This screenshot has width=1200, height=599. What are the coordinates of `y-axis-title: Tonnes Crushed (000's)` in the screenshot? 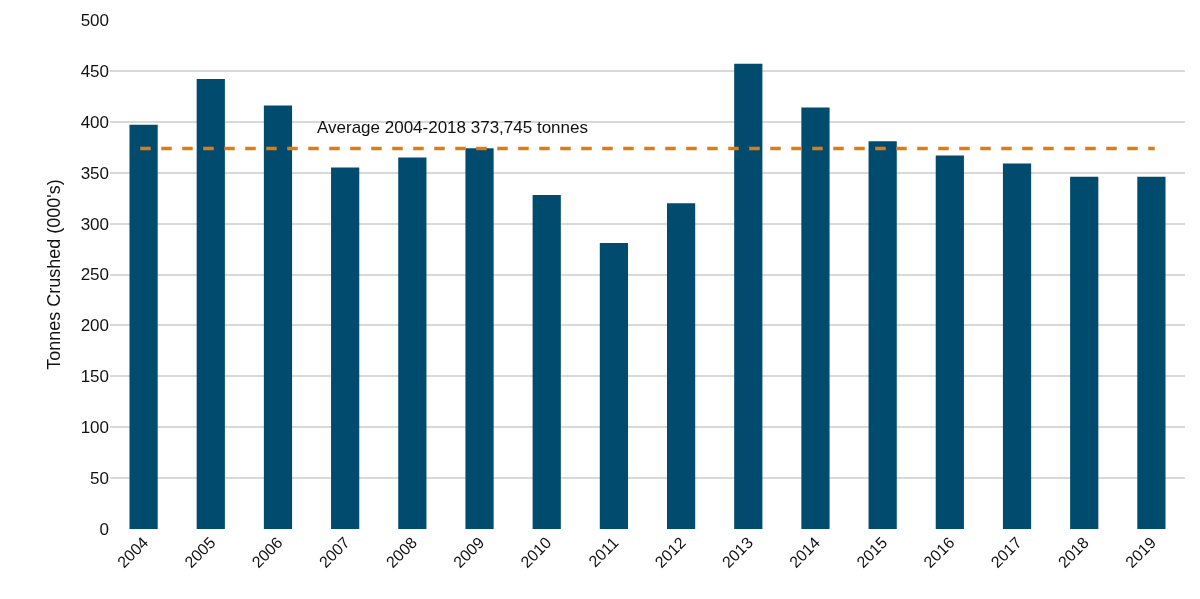 It's located at (53, 274).